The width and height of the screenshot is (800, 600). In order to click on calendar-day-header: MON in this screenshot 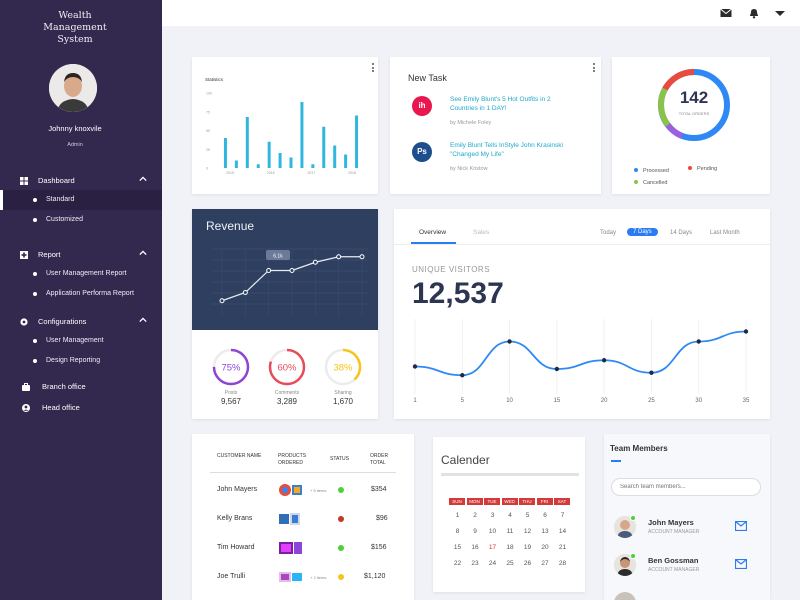, I will do `click(474, 501)`.